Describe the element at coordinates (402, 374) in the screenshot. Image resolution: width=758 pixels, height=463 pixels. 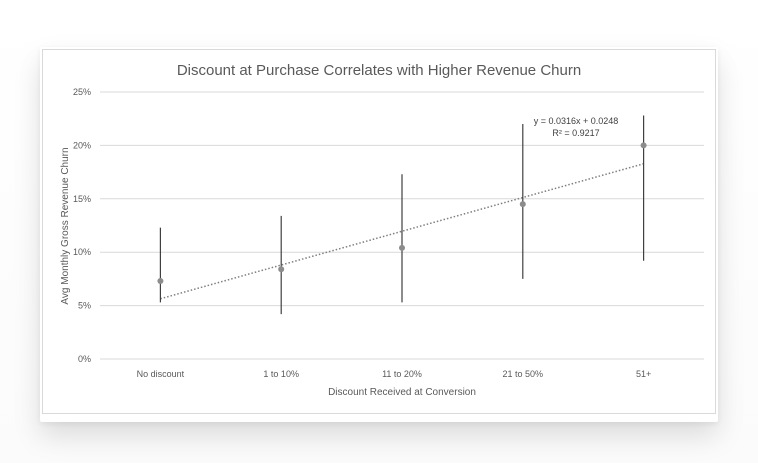
I see `x-tick-label: 11 to 20%` at that location.